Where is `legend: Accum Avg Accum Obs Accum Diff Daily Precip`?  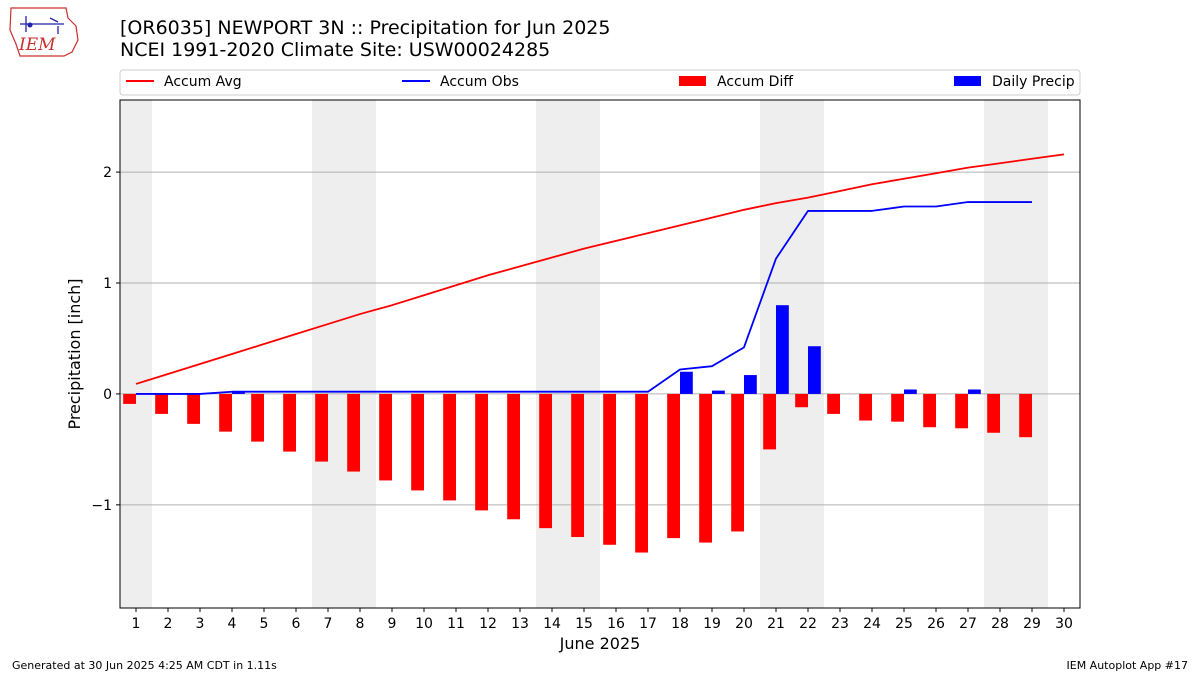
legend: Accum Avg Accum Obs Accum Diff Daily Precip is located at coordinates (600, 82).